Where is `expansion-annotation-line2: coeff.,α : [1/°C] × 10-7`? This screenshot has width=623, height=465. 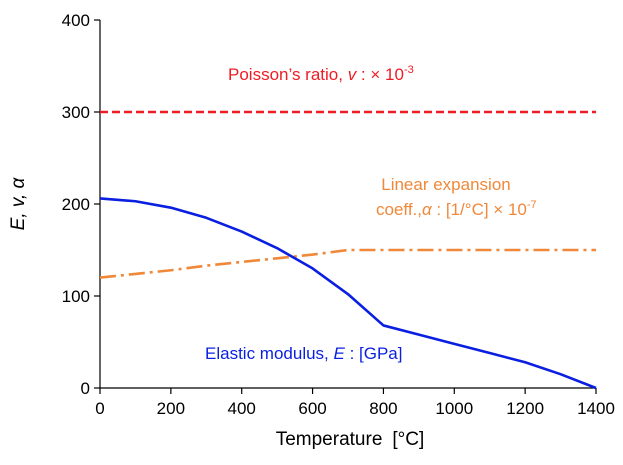
expansion-annotation-line2: coeff.,α : [1/°C] × 10-7 is located at coordinates (456, 209).